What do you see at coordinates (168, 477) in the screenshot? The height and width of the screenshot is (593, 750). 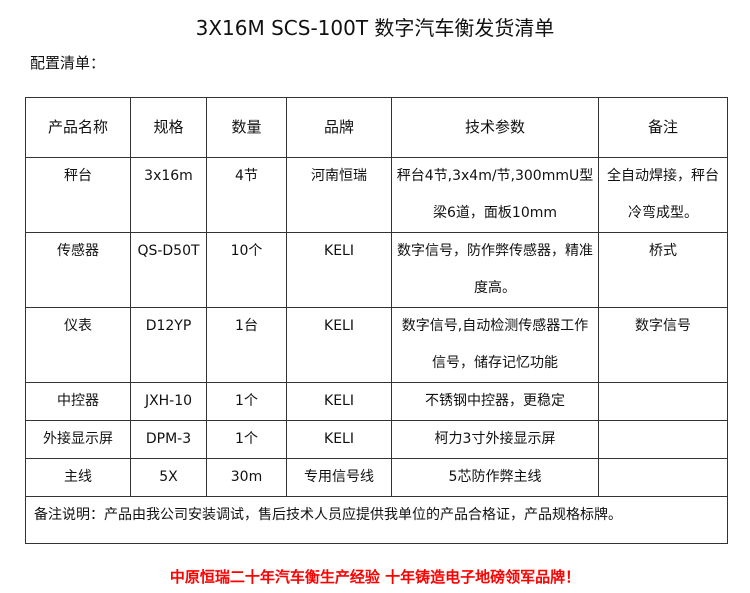 I see `cell-spec: 5X` at bounding box center [168, 477].